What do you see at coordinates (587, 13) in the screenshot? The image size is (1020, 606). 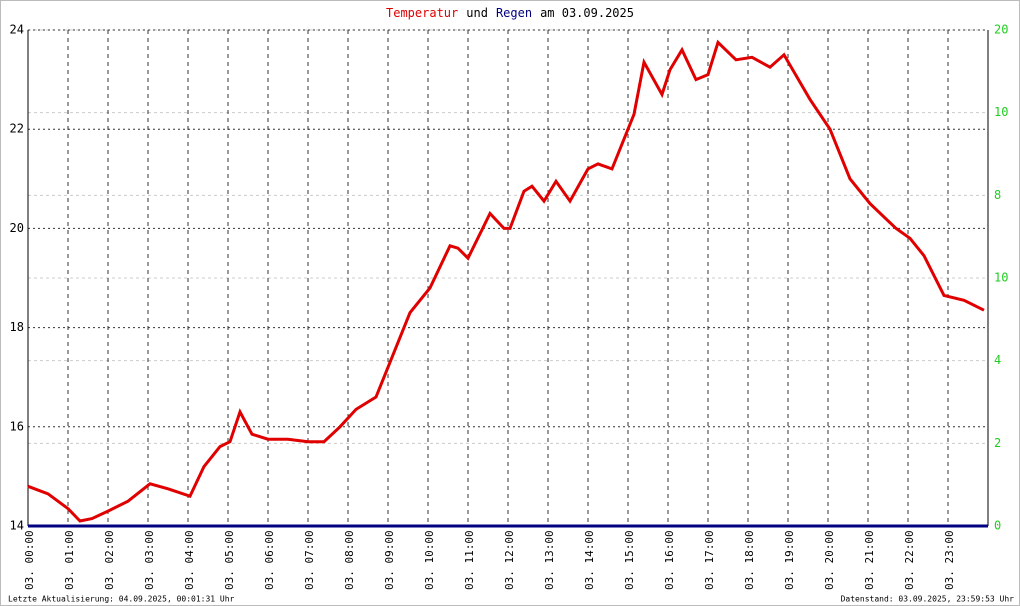 I see `title-part: am 03.09.2025` at bounding box center [587, 13].